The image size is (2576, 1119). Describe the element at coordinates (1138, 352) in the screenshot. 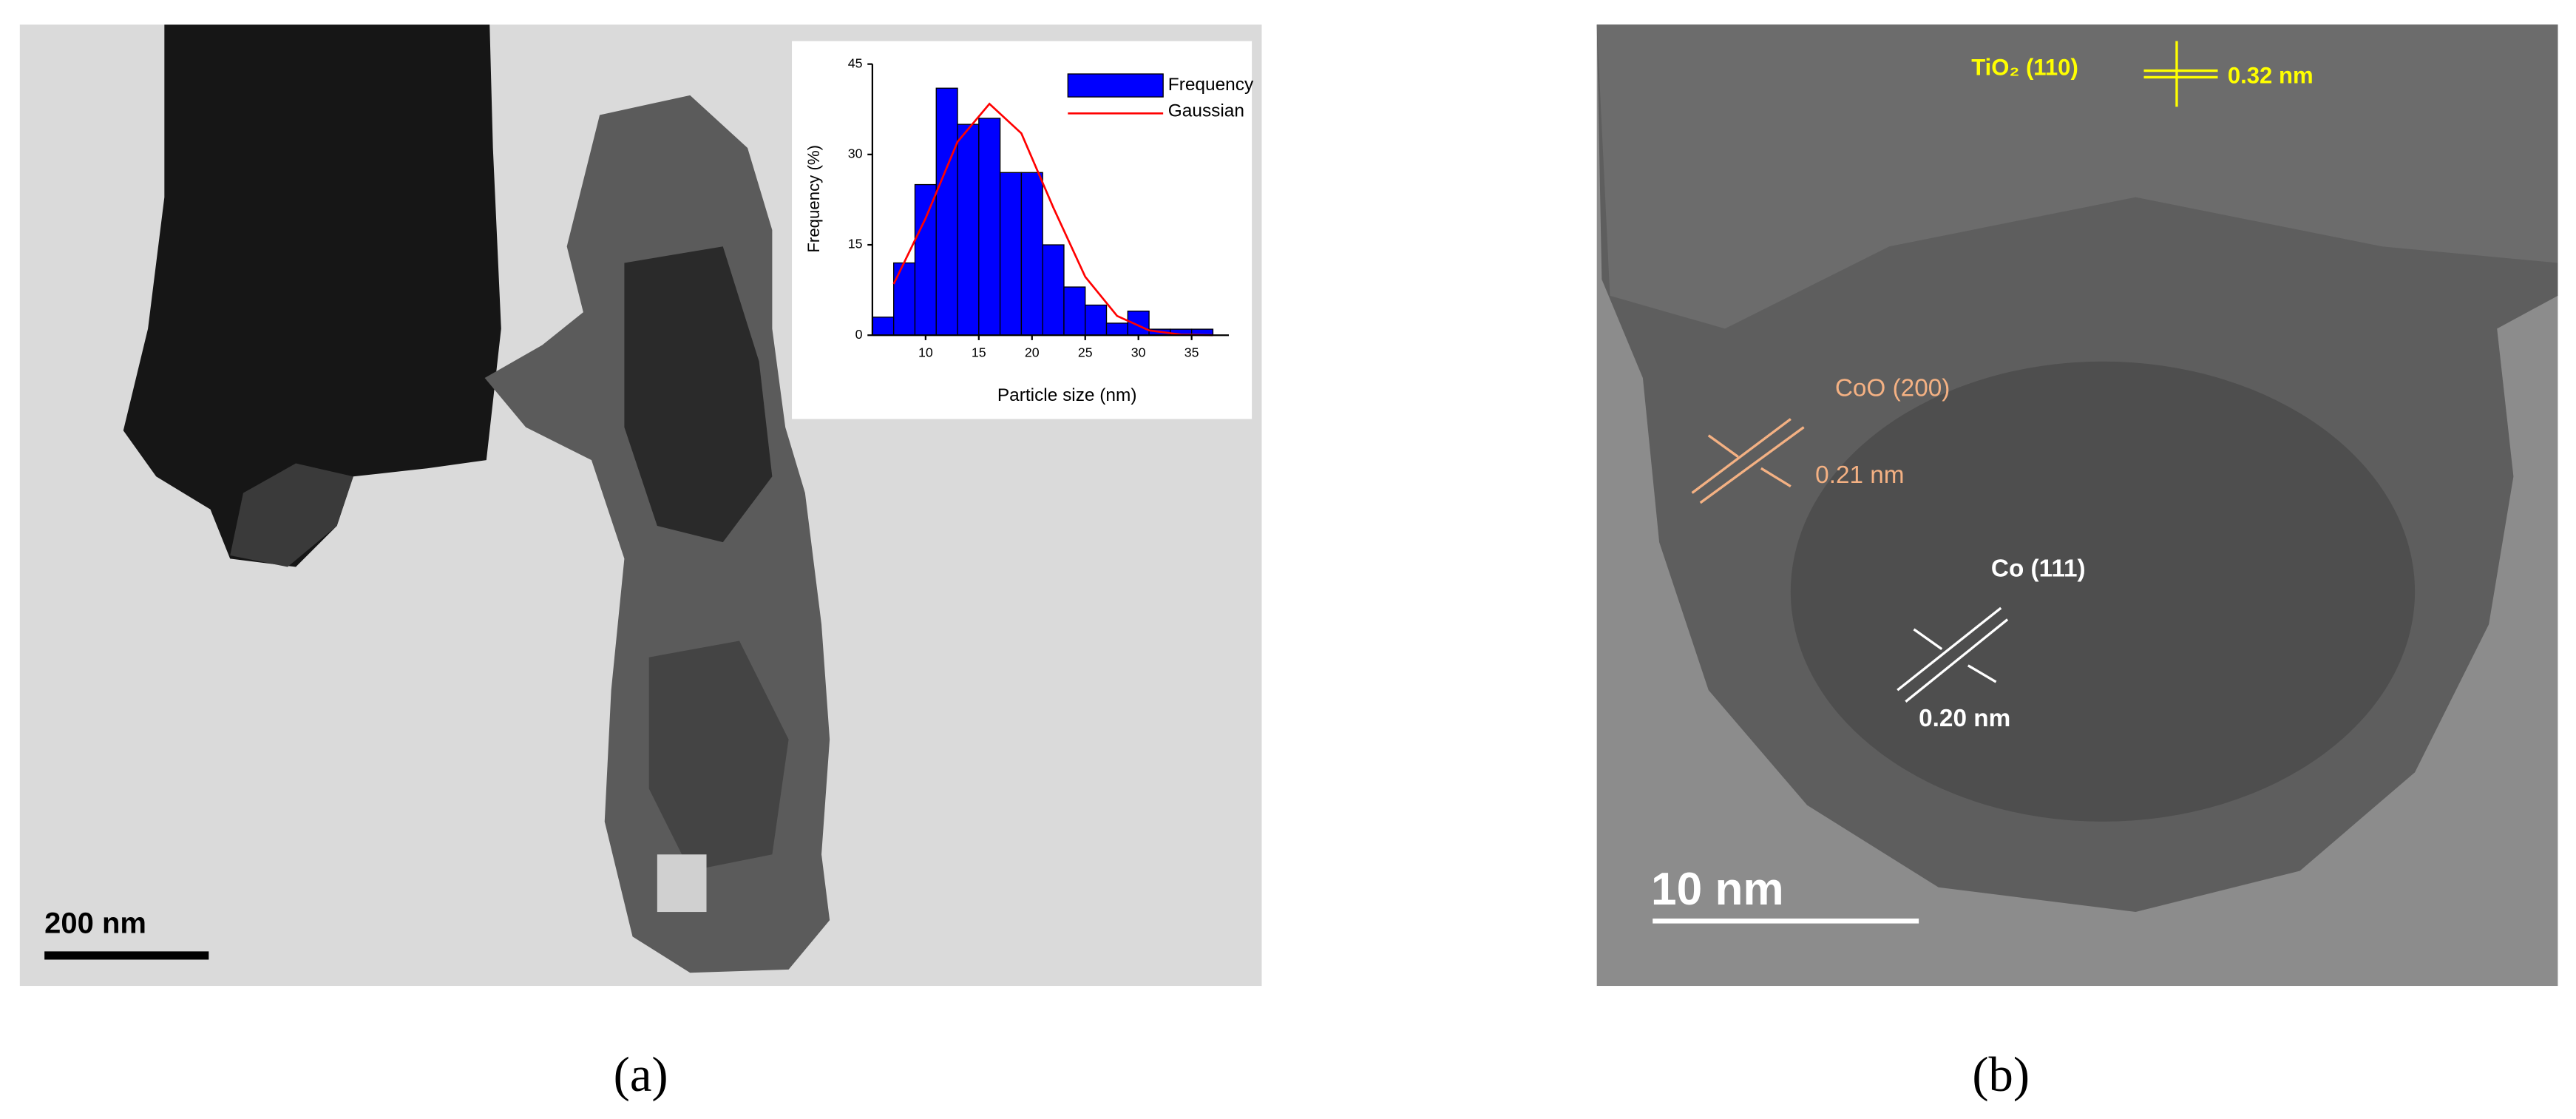

I see `x-tick-label: 30` at that location.